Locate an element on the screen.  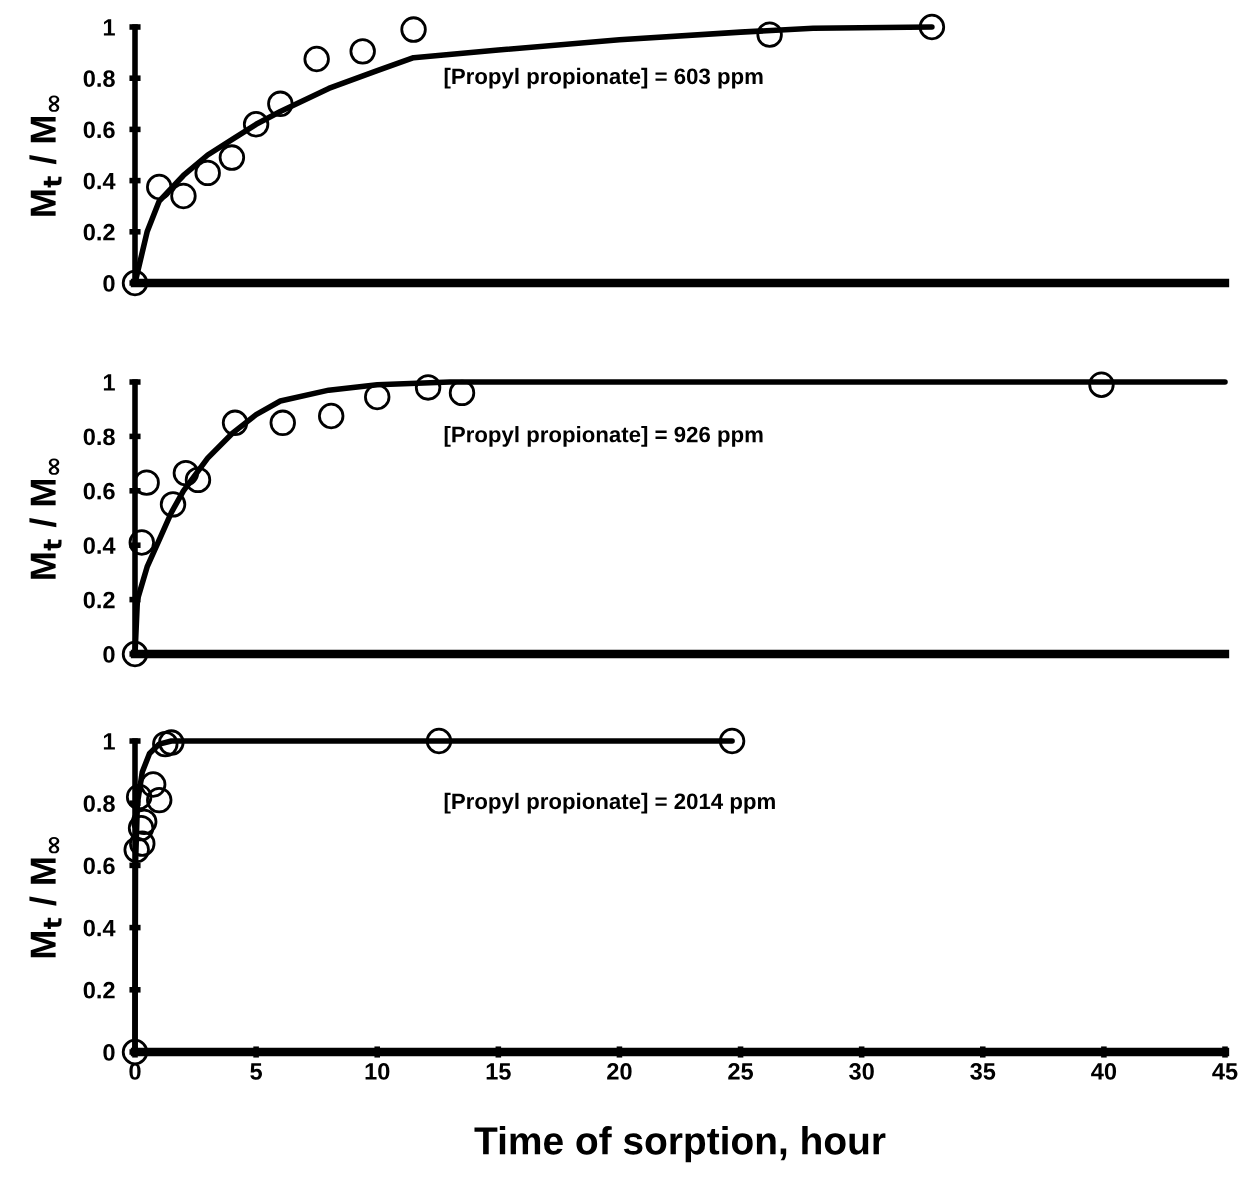
annotation: [Propyl propionate] = 2014 ppm is located at coordinates (609, 803).